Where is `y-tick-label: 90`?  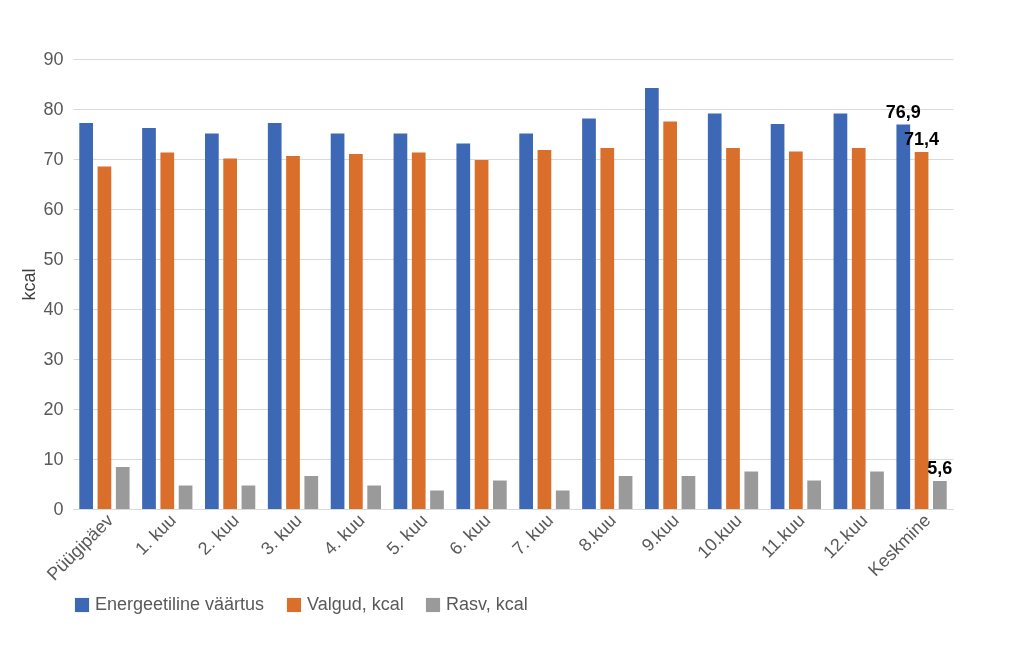
y-tick-label: 90 is located at coordinates (53, 58).